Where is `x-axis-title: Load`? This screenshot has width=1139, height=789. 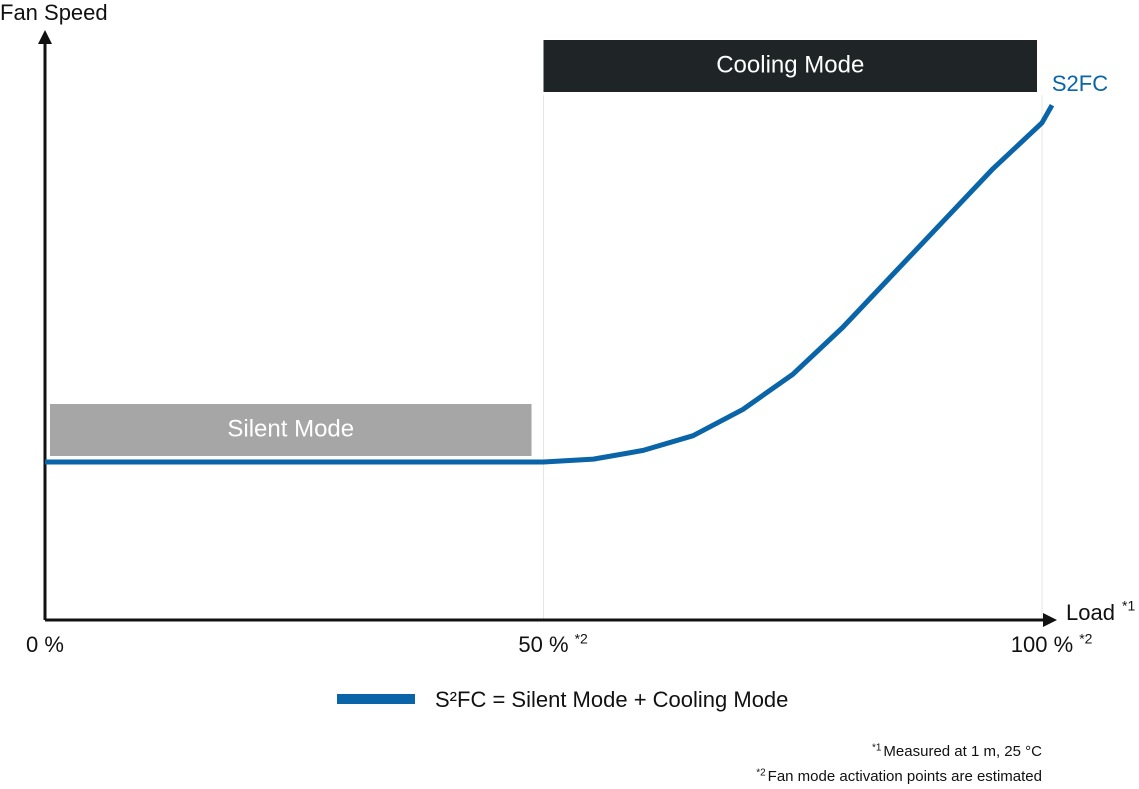 x-axis-title: Load is located at coordinates (1090, 612).